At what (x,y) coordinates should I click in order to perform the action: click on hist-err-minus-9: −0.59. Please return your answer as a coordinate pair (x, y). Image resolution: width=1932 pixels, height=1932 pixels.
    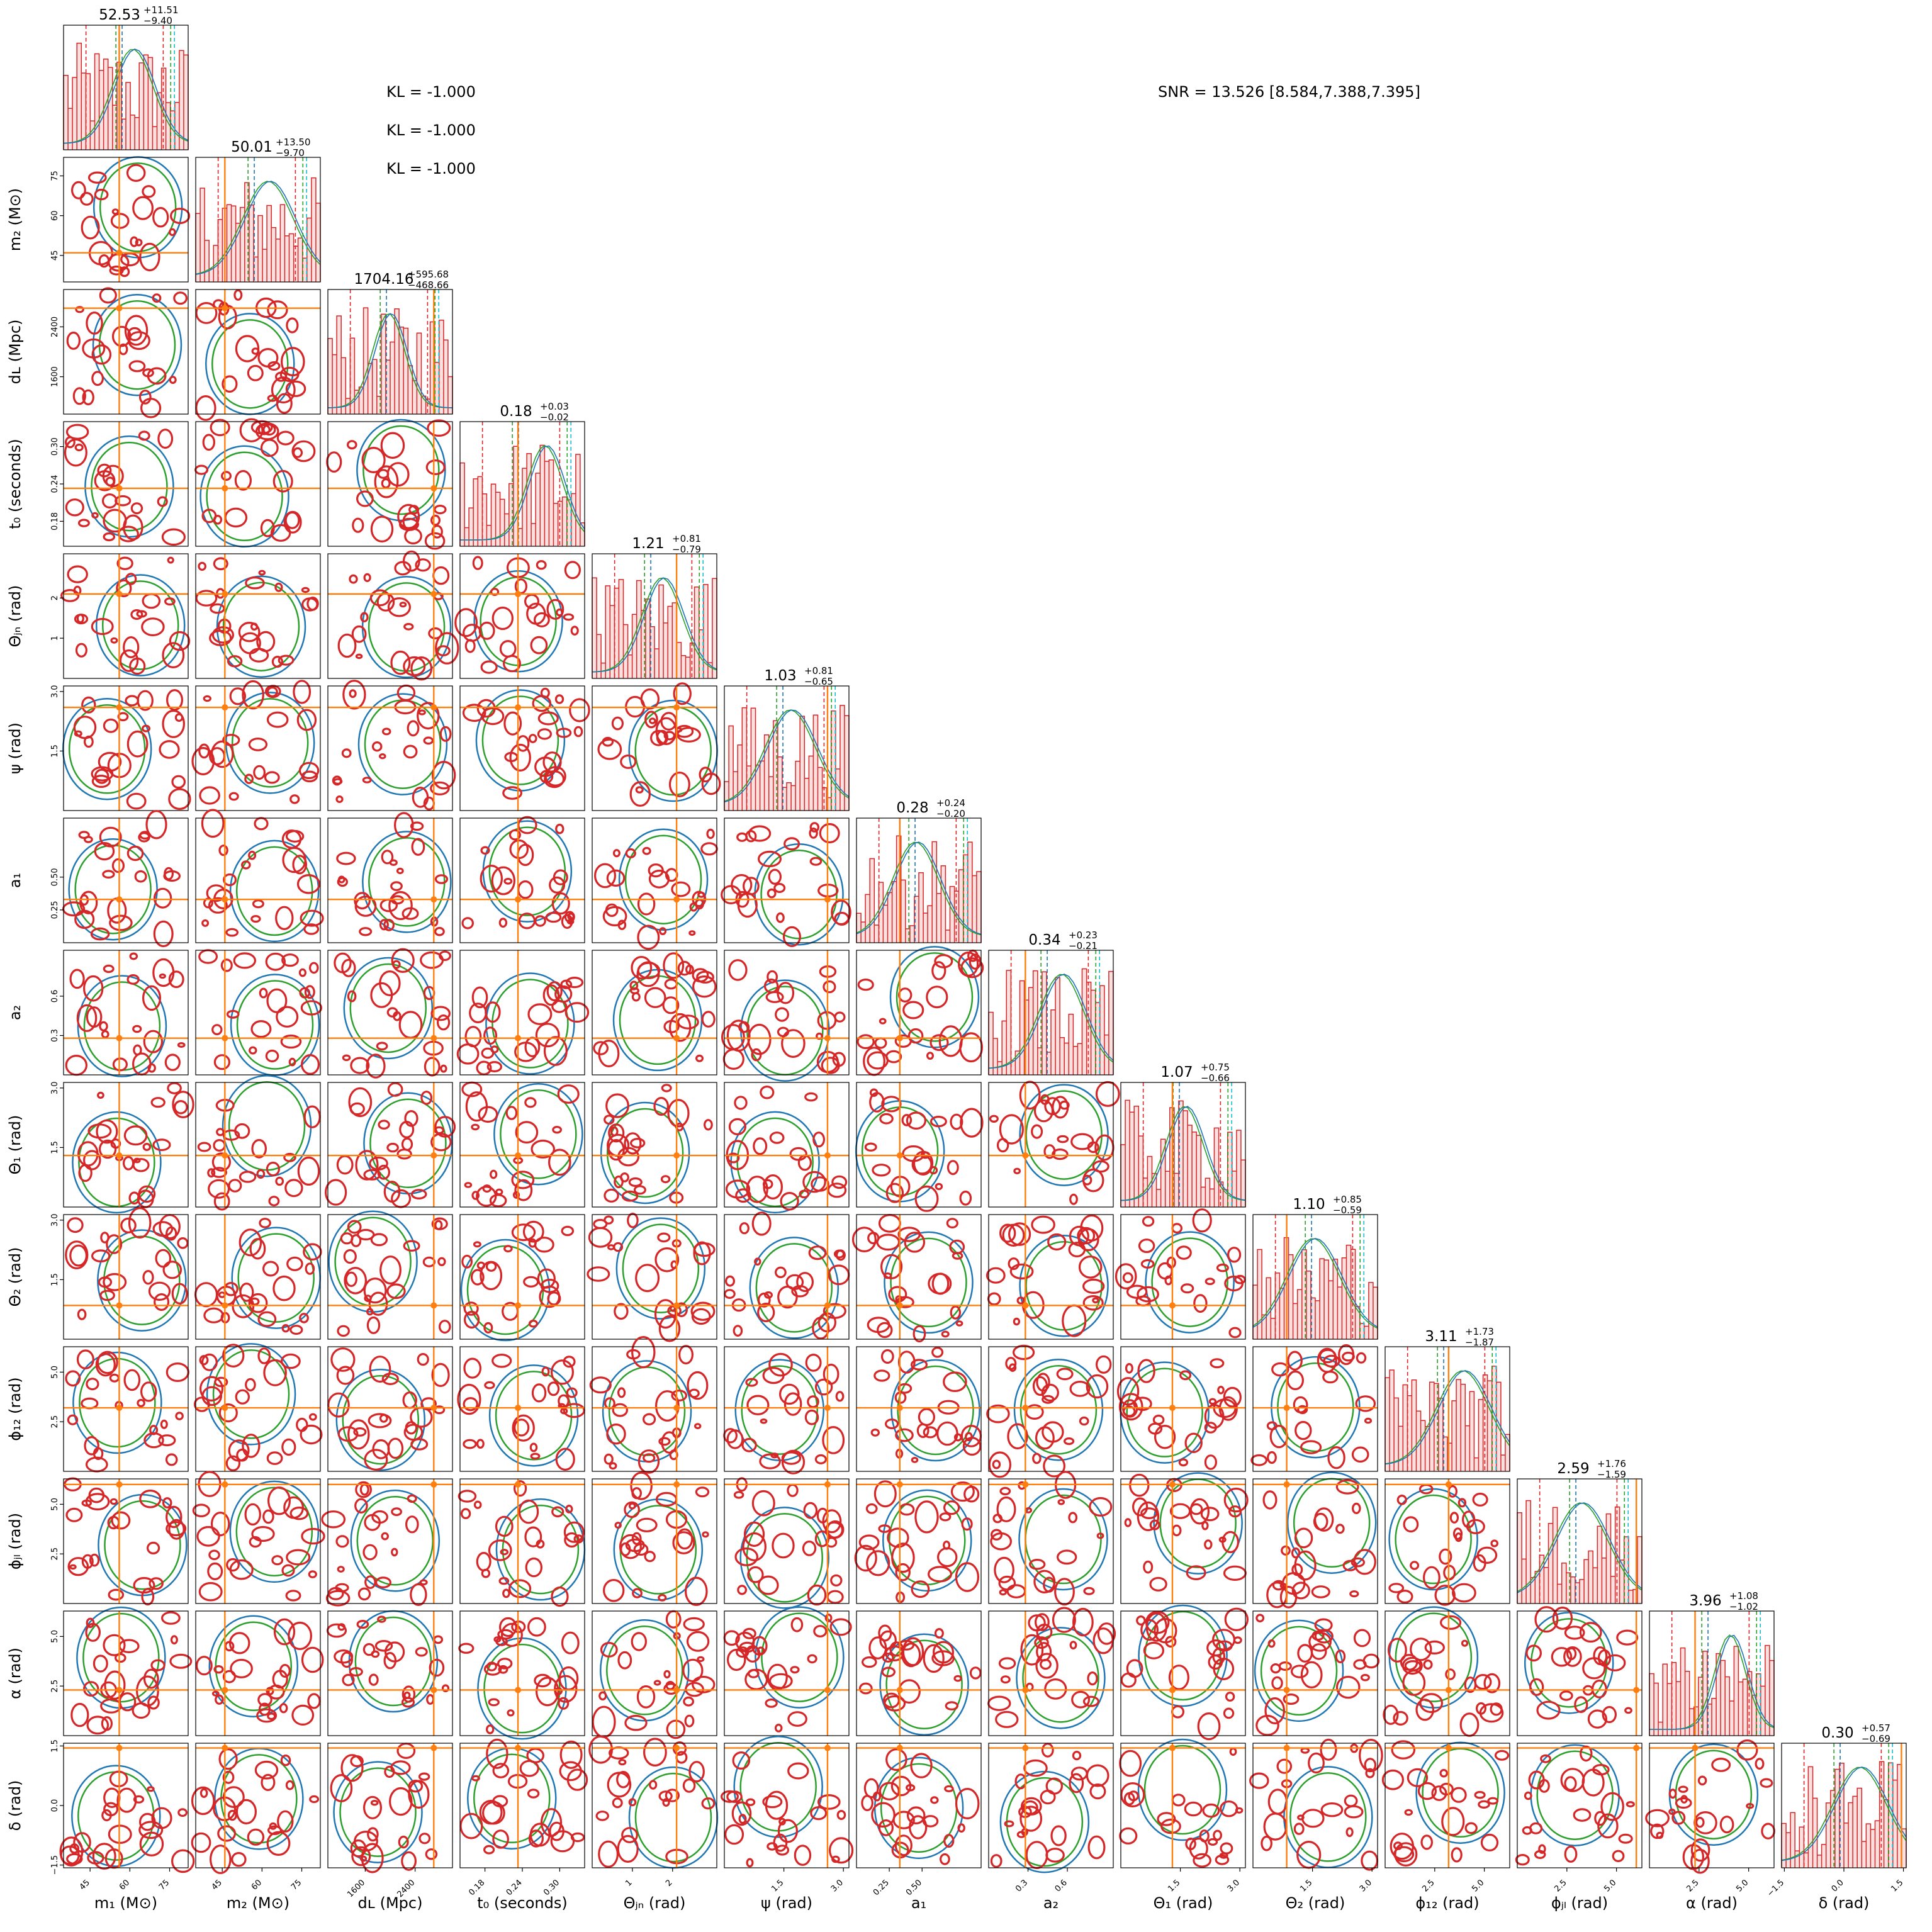
    Looking at the image, I should click on (1347, 1210).